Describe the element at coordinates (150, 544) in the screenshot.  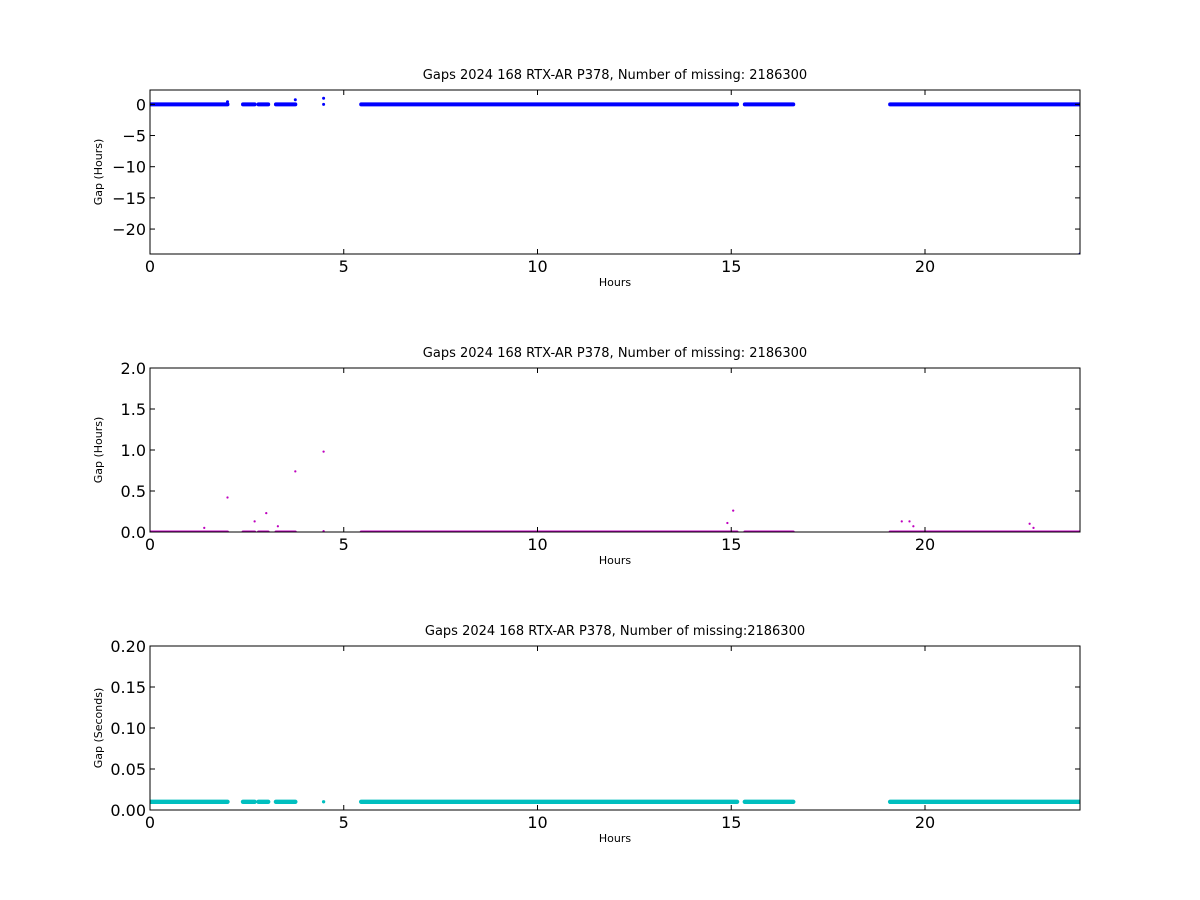
I see `x-tick-label-2-1: 0` at that location.